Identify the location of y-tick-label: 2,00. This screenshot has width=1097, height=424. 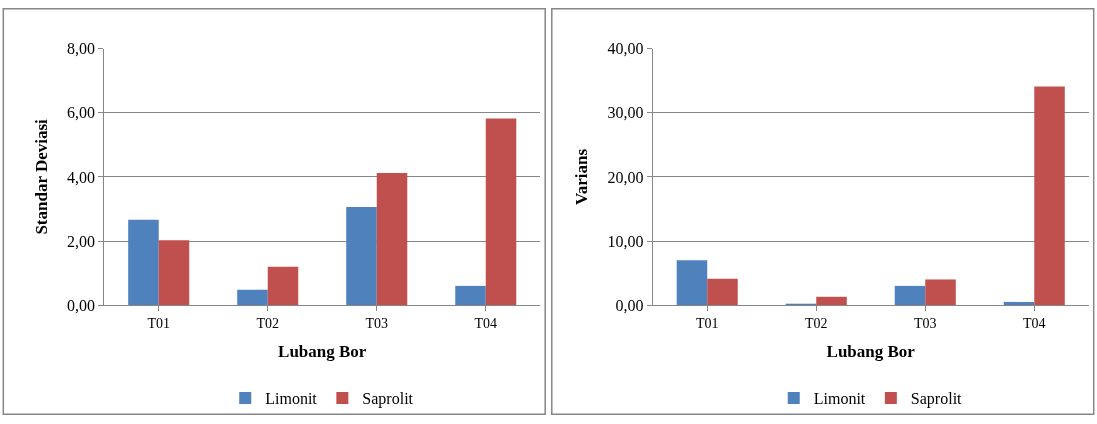
(81, 241).